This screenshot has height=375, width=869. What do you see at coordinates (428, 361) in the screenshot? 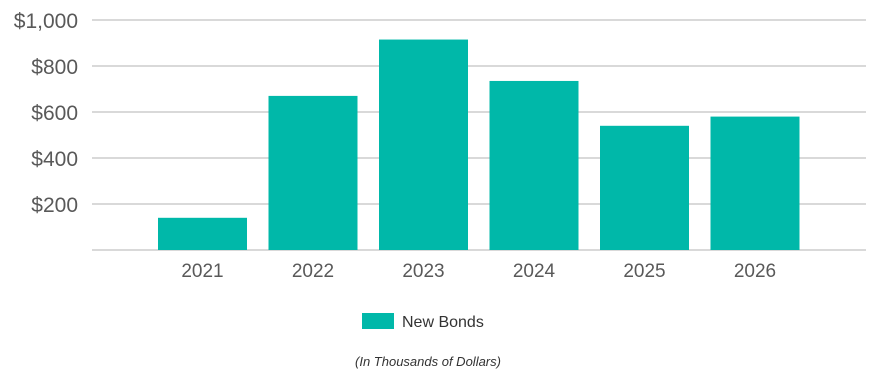
I see `chart-footnote: (In Thousands of Dollars)` at bounding box center [428, 361].